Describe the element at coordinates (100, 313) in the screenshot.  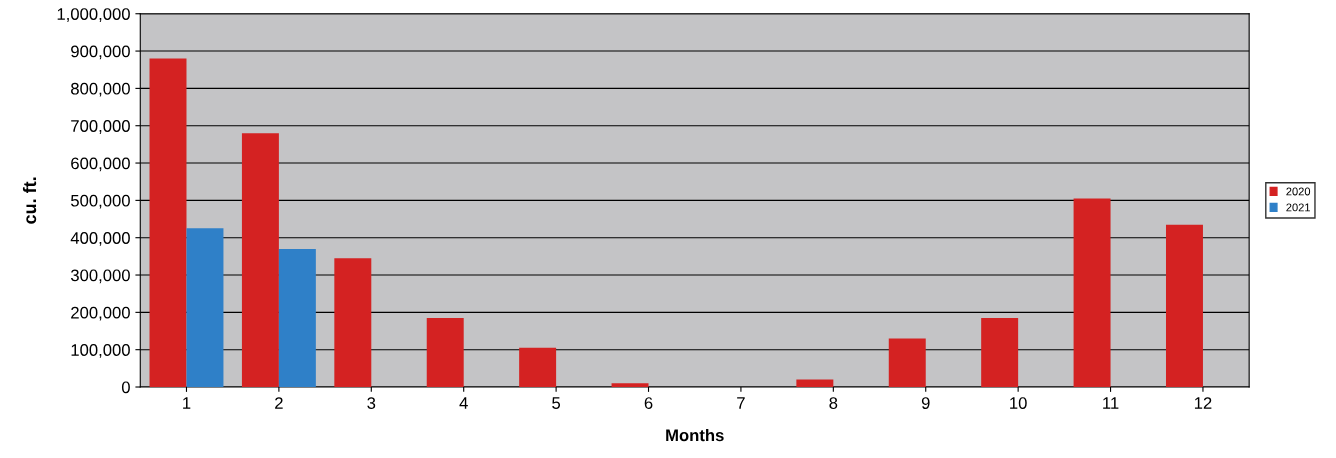
I see `y-tick-label: 200,000` at that location.